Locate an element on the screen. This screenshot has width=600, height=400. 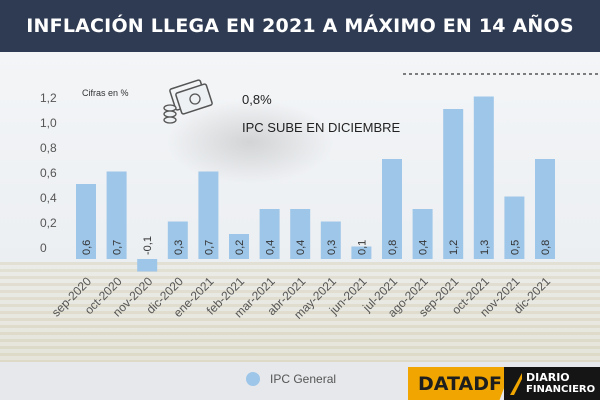
bar-sep-2021 is located at coordinates (453, 184).